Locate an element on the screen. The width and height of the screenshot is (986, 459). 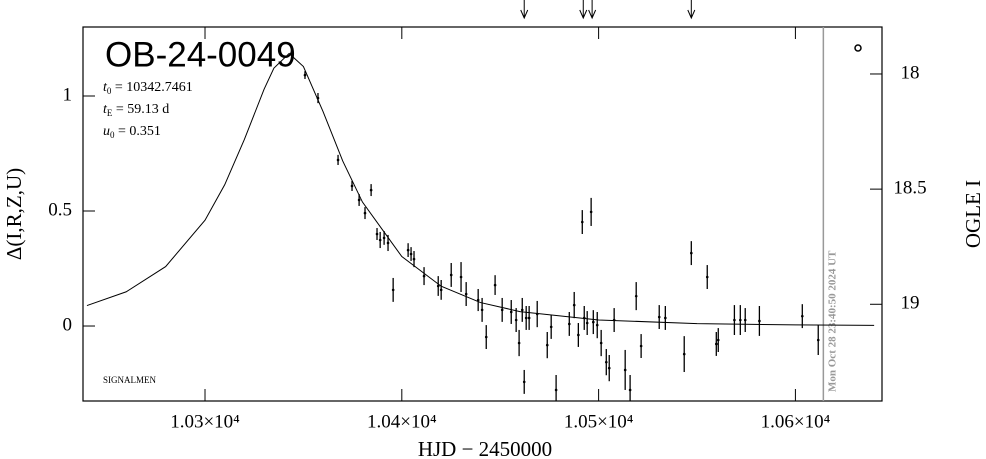
x-tick-label: 1.03×10⁴ is located at coordinates (205, 421).